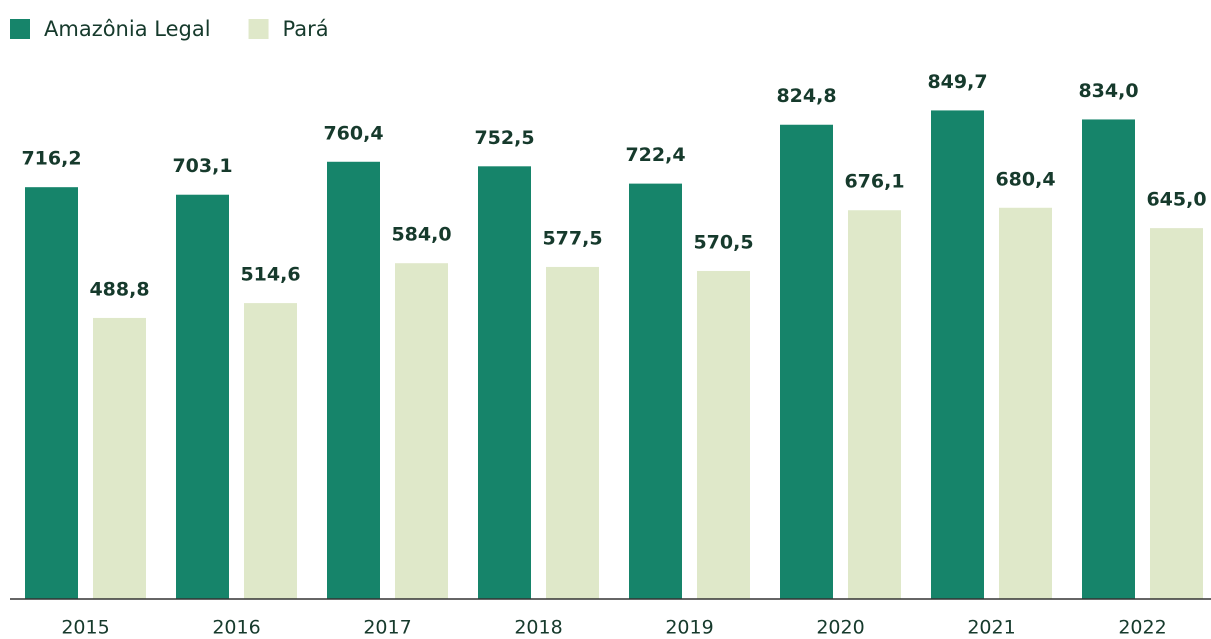 The width and height of the screenshot is (1211, 639). Describe the element at coordinates (538, 628) in the screenshot. I see `x-tick-label: 2018` at that location.